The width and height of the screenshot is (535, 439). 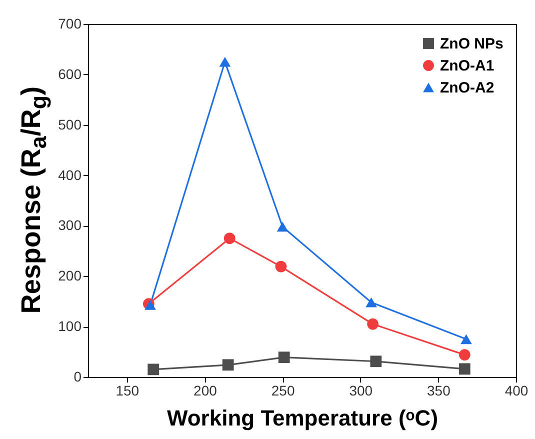 What do you see at coordinates (302, 418) in the screenshot?
I see `x-axis-title: Working Temperature (ᵒC)` at bounding box center [302, 418].